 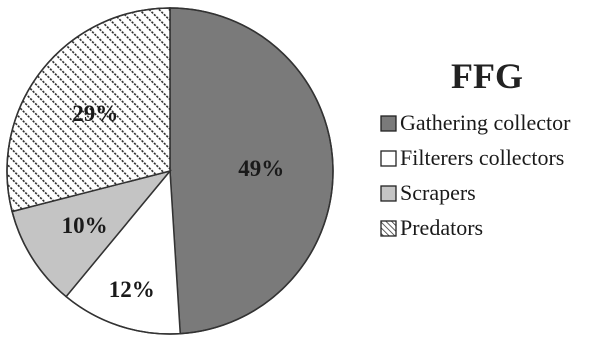 What do you see at coordinates (132, 289) in the screenshot?
I see `slice-value-label: 12%` at bounding box center [132, 289].